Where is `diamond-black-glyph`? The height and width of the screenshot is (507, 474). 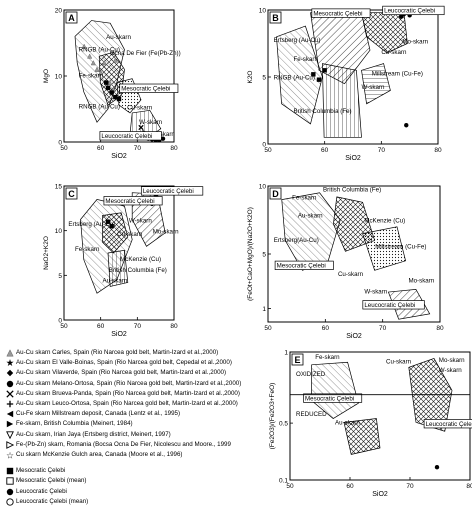
diamond-black-glyph is located at coordinates (10, 373).